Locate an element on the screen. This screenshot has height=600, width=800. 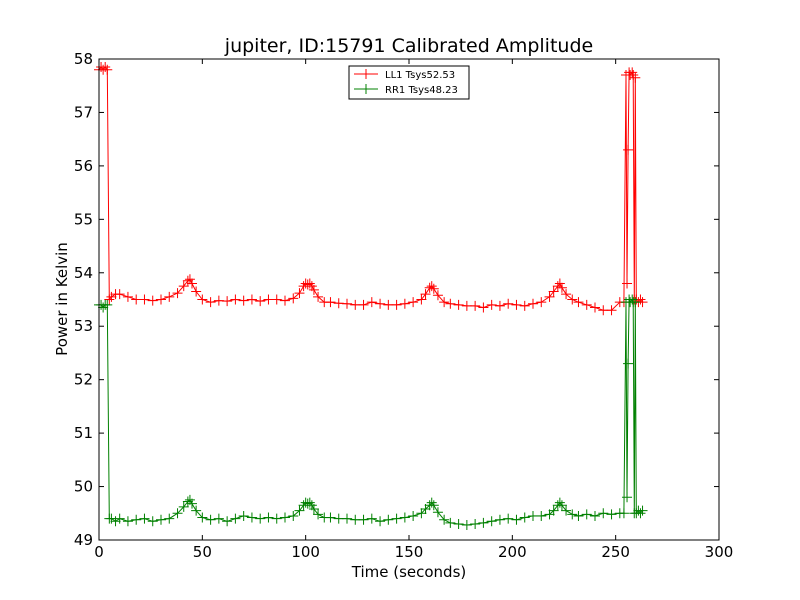
y-tick-label: 51 is located at coordinates (83, 433).